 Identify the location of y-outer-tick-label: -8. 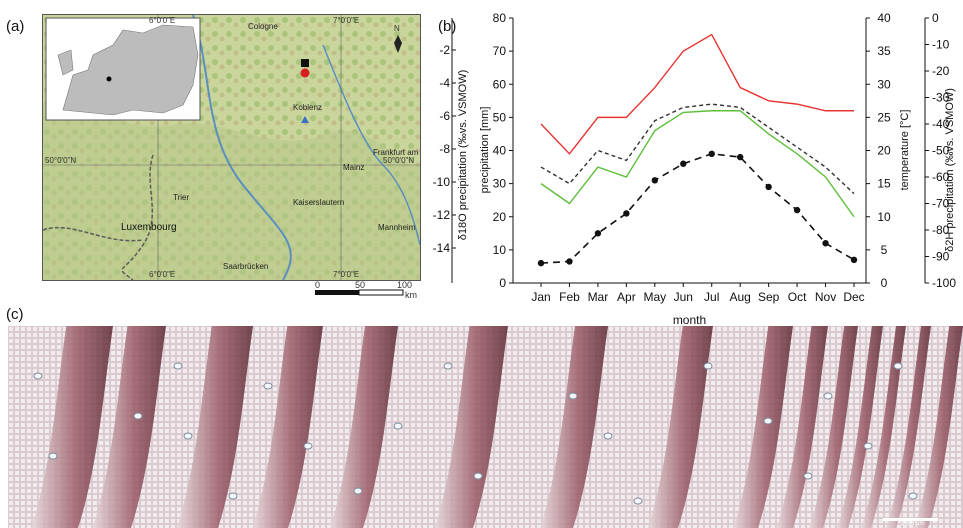
(444, 149).